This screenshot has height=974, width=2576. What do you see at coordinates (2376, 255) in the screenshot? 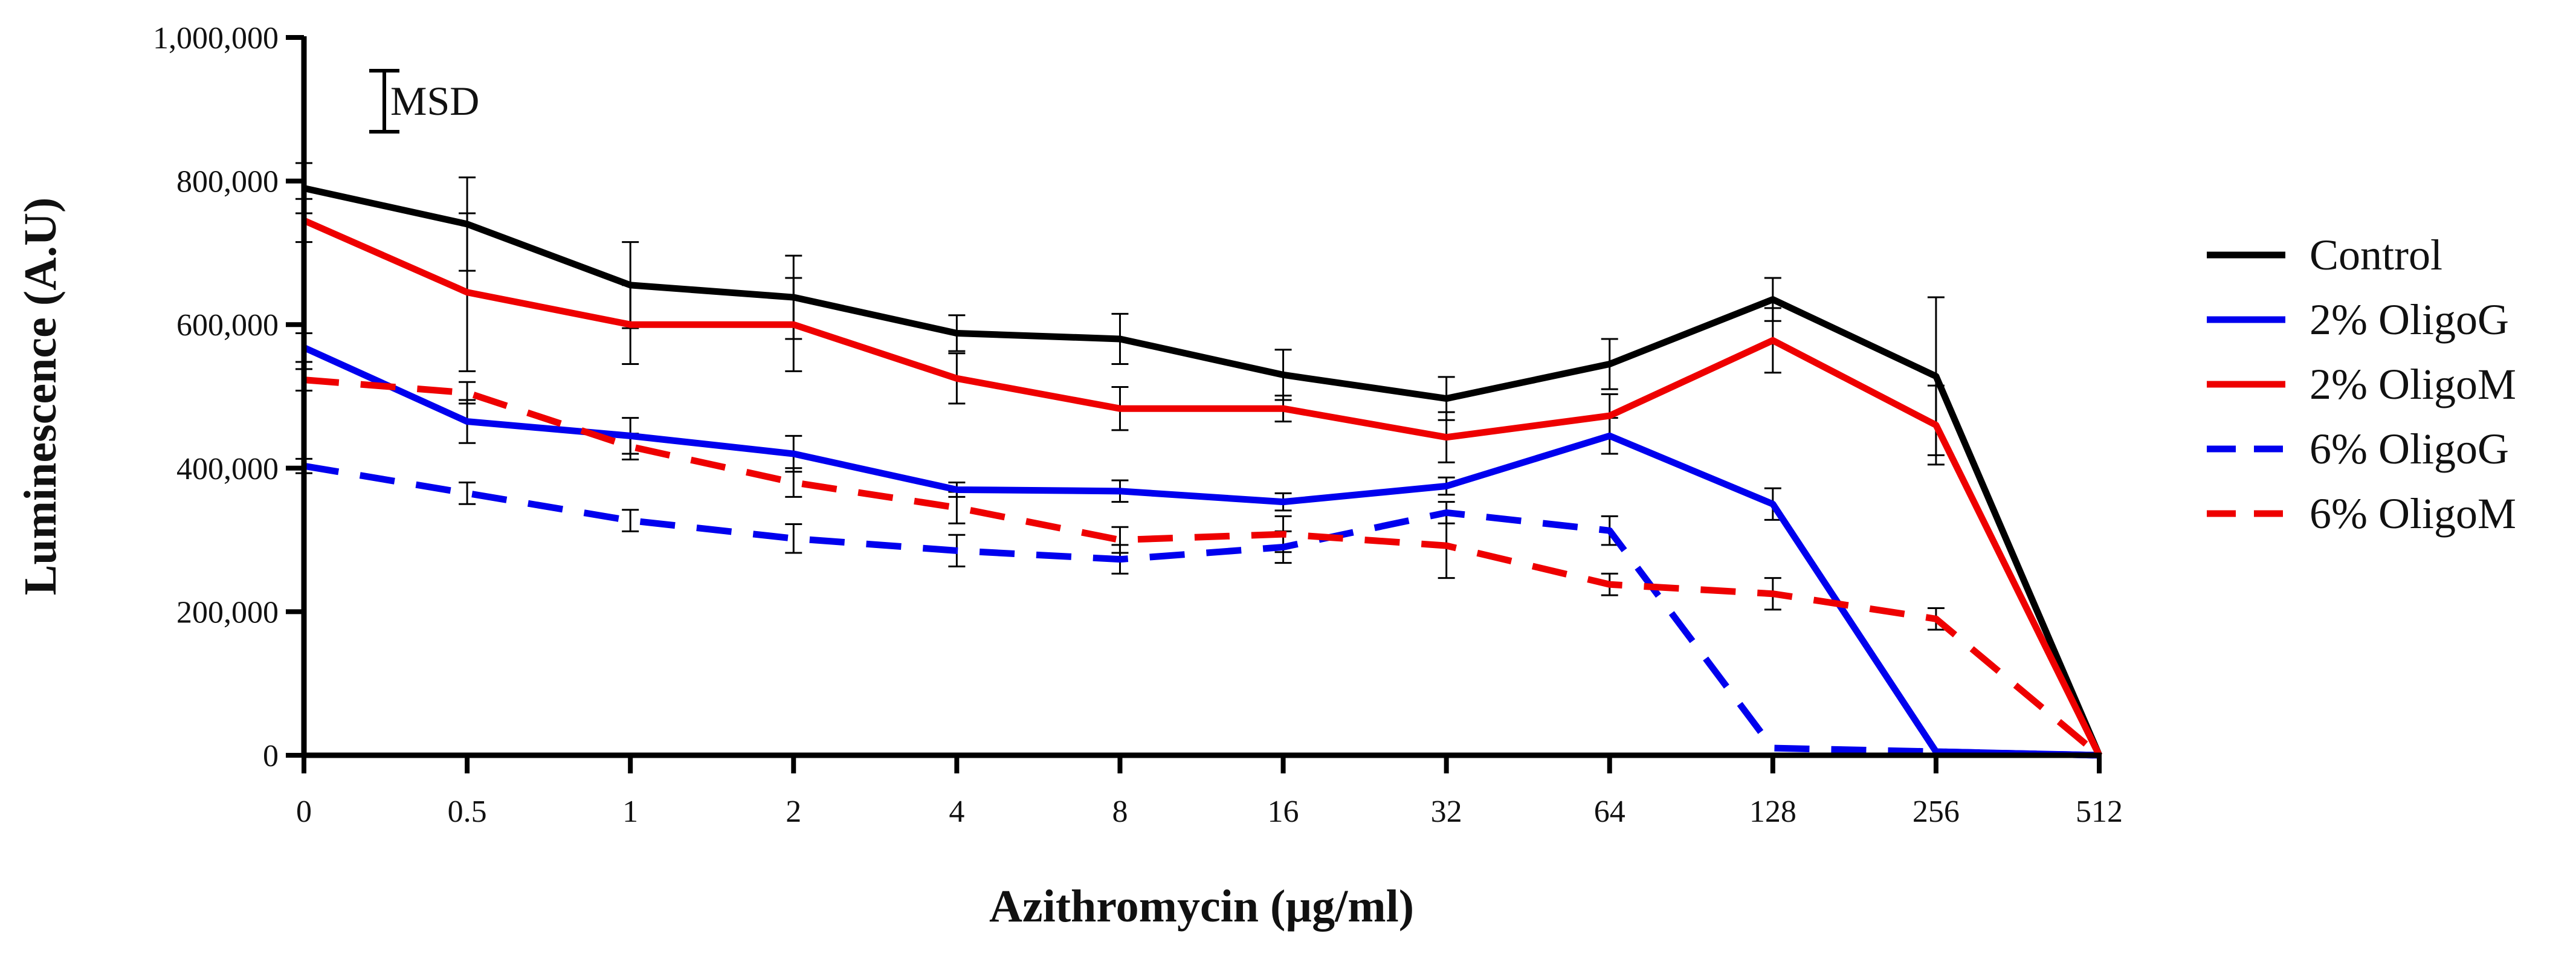
I see `legend-label: Control` at bounding box center [2376, 255].